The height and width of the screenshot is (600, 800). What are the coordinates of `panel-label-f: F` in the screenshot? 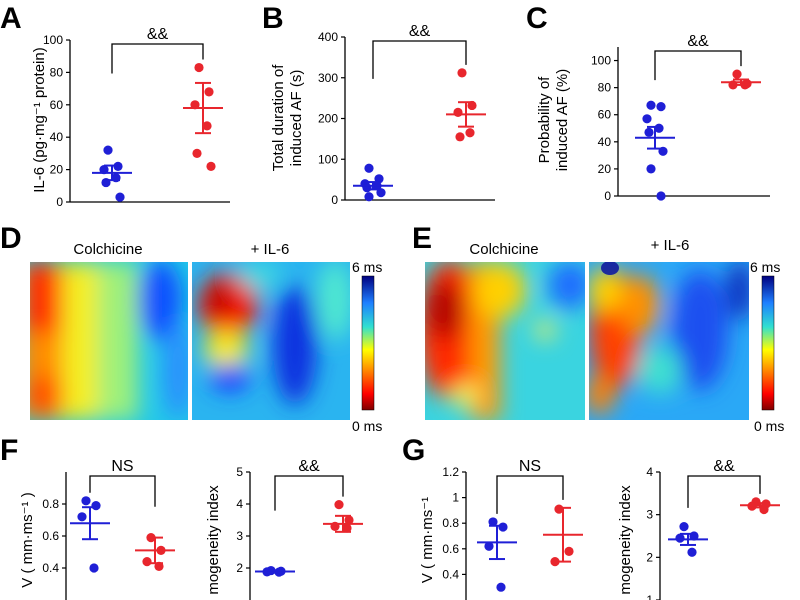 It's located at (9, 450).